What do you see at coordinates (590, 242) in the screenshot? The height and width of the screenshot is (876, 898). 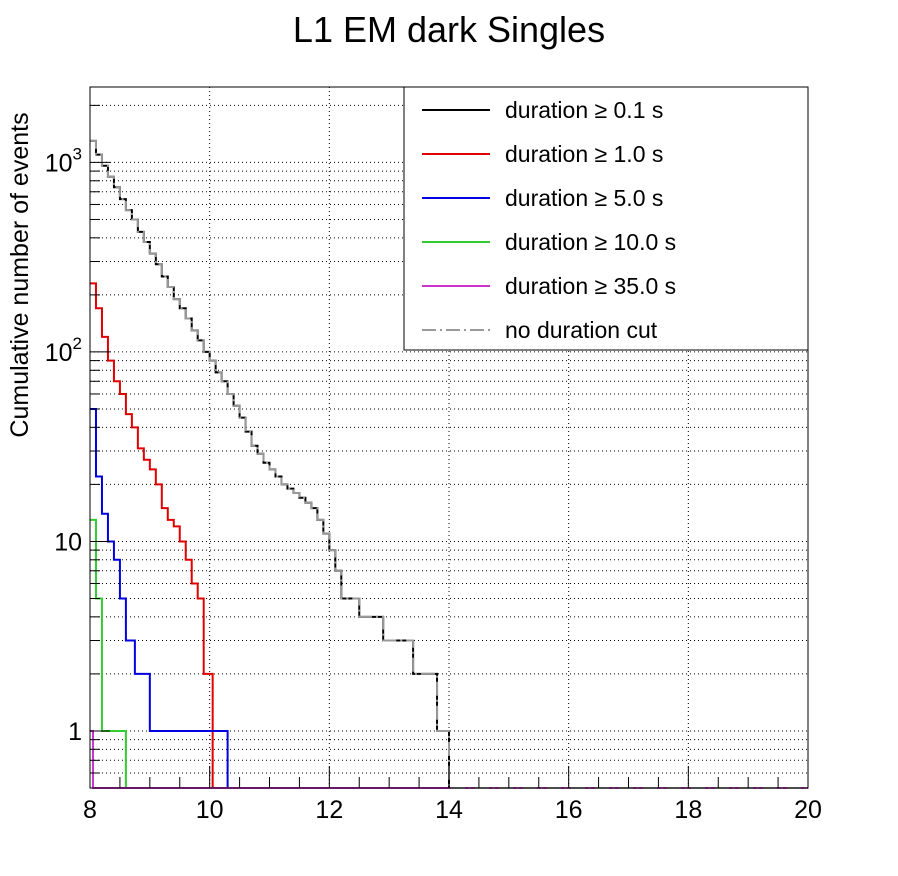 I see `legend-label-4: duration ≥ 10.0 s` at bounding box center [590, 242].